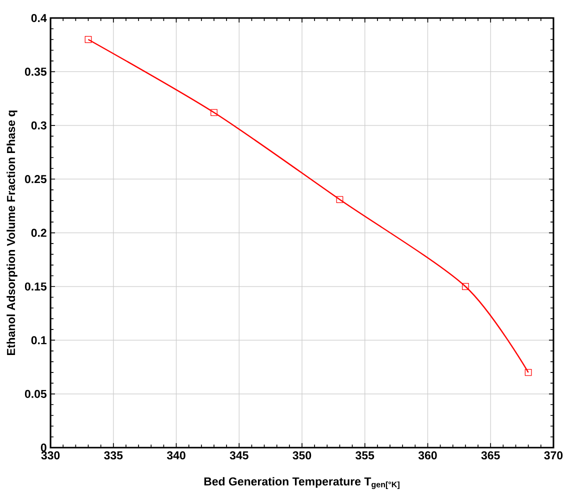  I want to click on y-tick-label: 0.3, so click(38, 125).